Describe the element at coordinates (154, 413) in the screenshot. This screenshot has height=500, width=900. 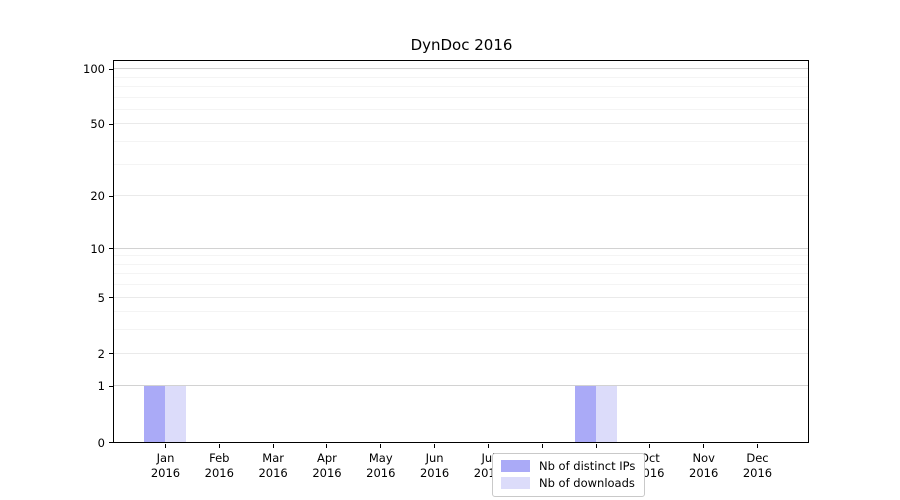
I see `bar-jan-s0` at that location.